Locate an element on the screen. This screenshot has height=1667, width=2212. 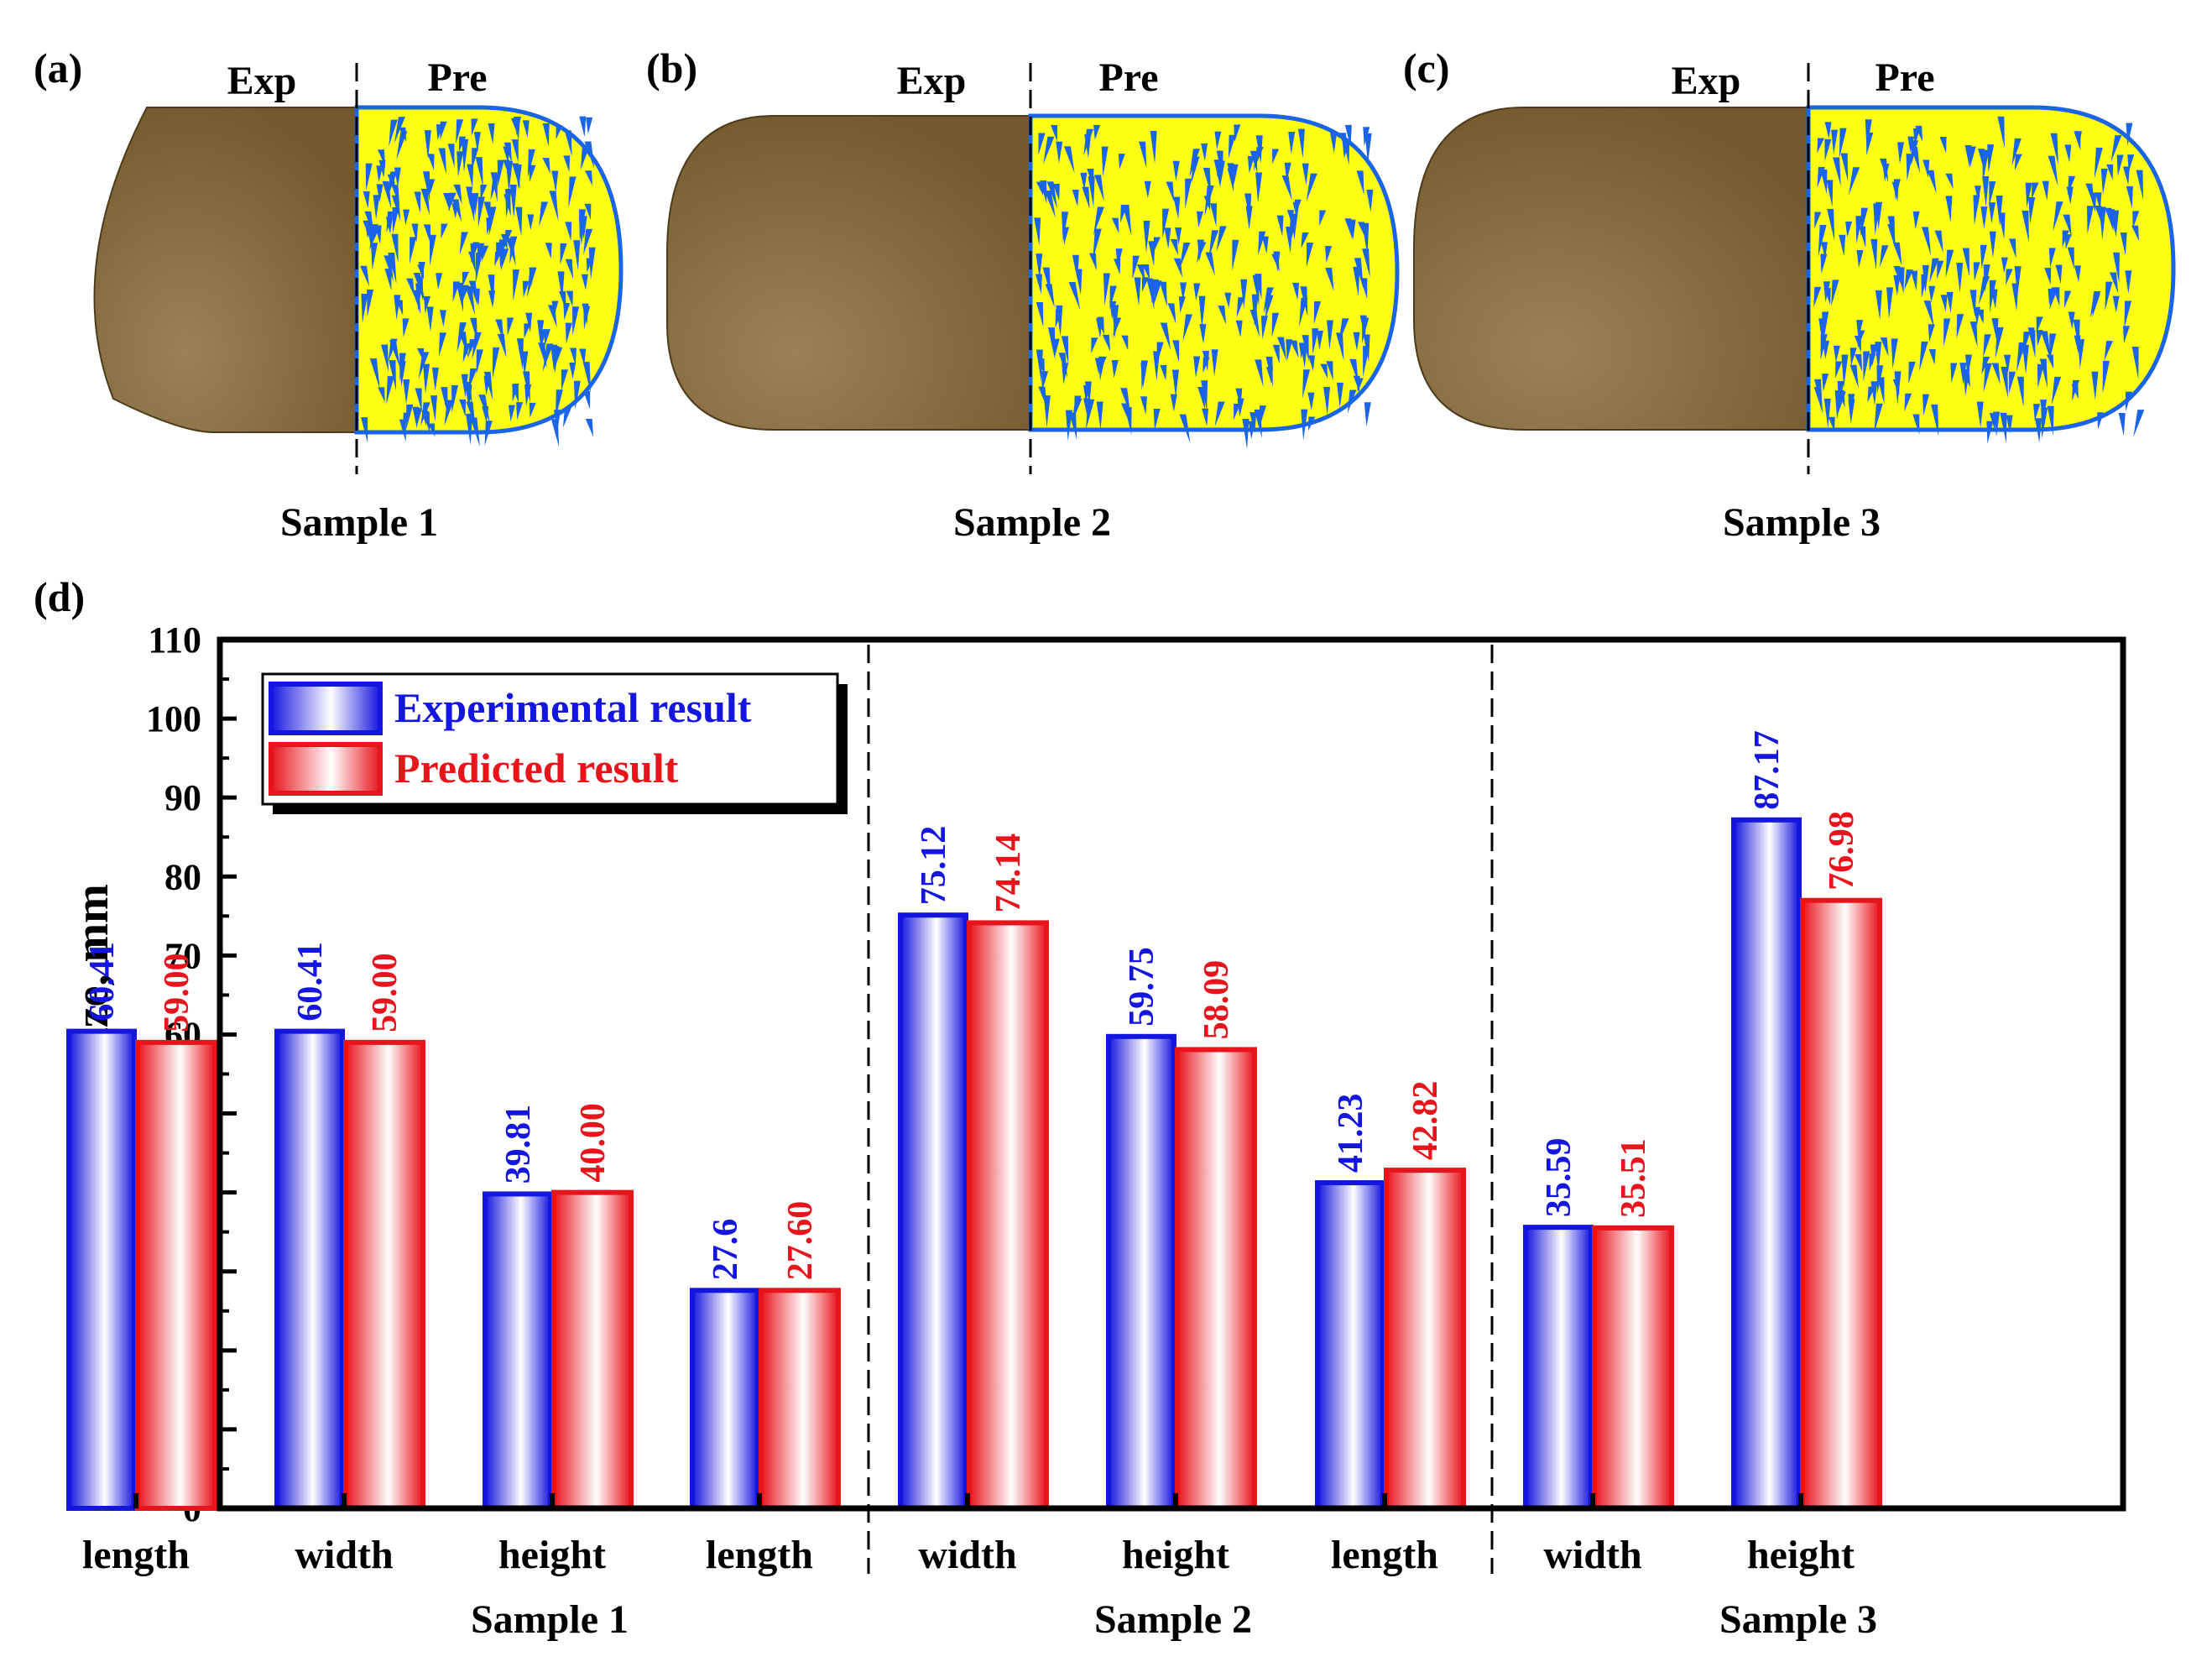
y-tick-label: 100 is located at coordinates (173, 718).